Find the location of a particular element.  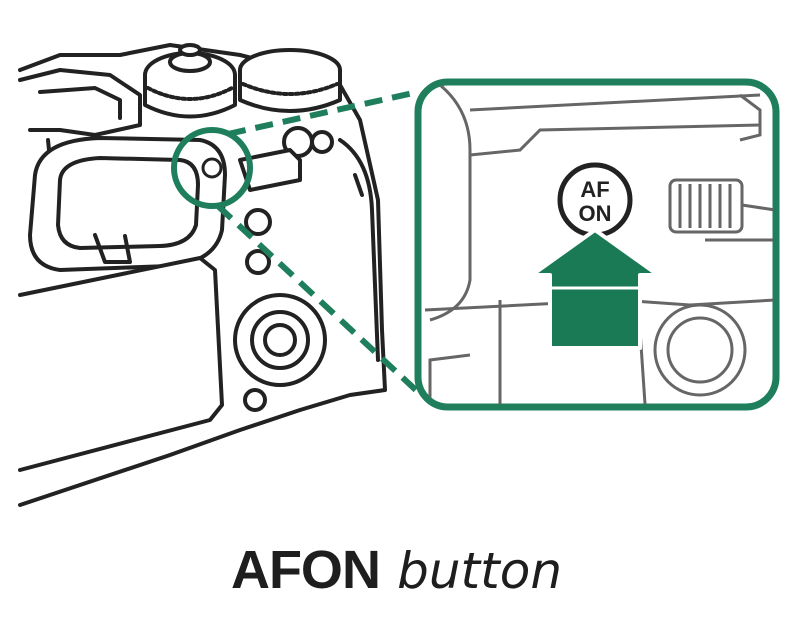

highlight-circle is located at coordinates (212, 168).